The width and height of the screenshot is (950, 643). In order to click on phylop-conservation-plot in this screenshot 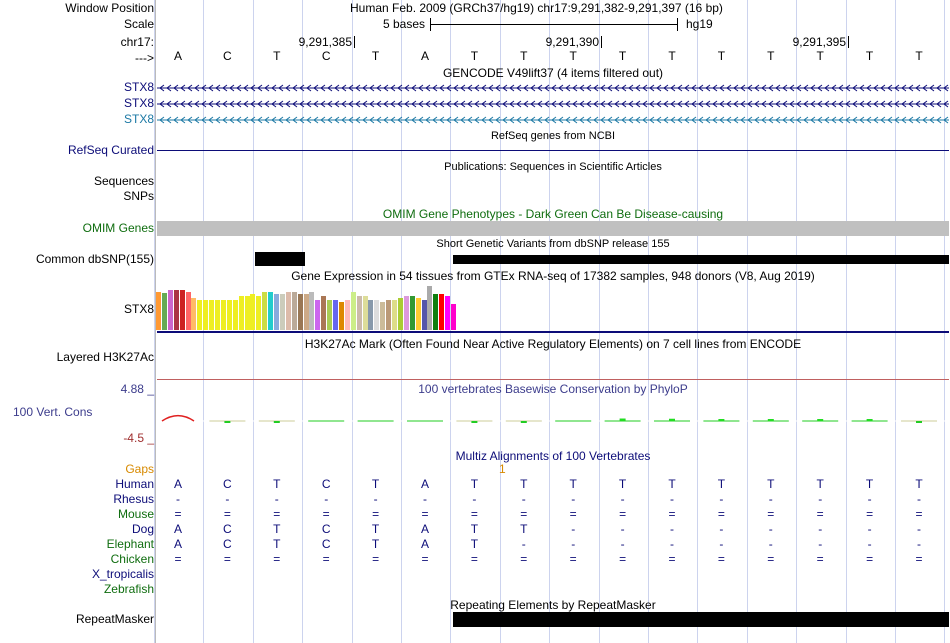, I will do `click(553, 421)`.